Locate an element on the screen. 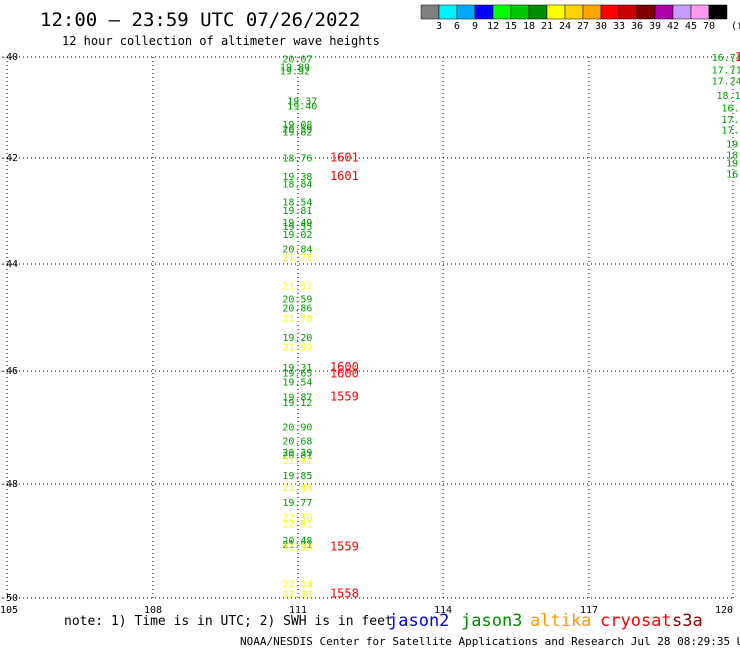 The height and width of the screenshot is (650, 740). colorbar-label: 21 is located at coordinates (547, 26).